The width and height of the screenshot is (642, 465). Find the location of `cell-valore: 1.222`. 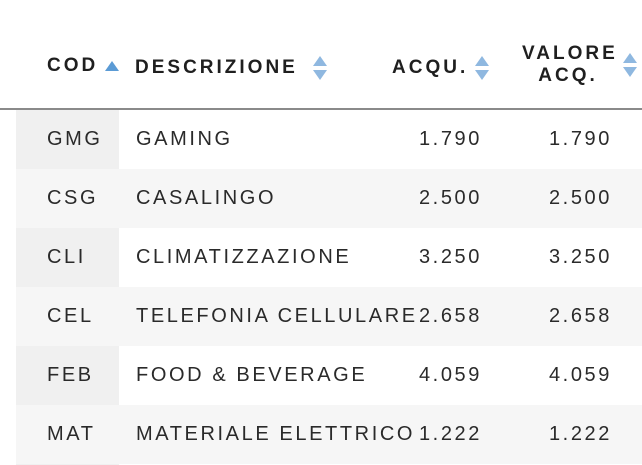

cell-valore: 1.222 is located at coordinates (580, 434).